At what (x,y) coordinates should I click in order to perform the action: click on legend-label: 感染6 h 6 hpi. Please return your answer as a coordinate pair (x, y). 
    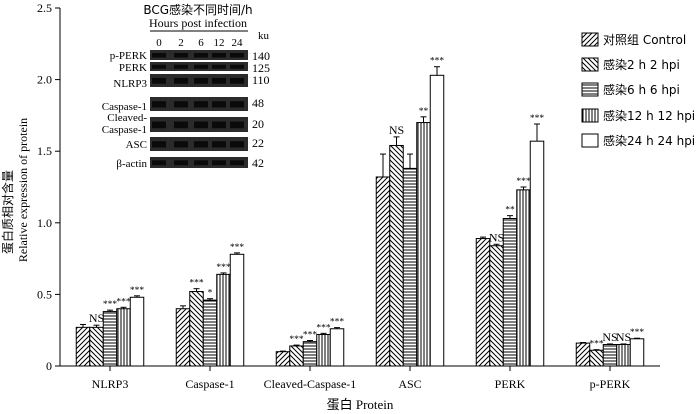
    Looking at the image, I should click on (641, 89).